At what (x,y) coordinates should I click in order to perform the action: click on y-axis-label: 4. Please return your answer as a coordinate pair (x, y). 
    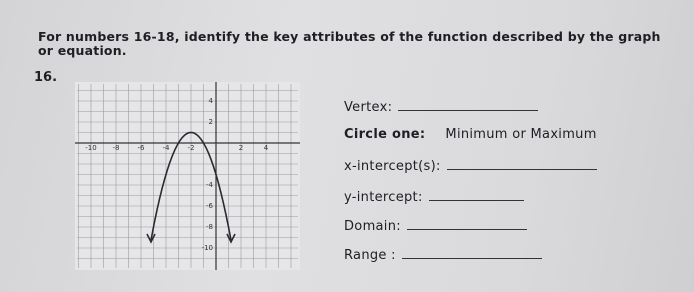
    Looking at the image, I should click on (211, 101).